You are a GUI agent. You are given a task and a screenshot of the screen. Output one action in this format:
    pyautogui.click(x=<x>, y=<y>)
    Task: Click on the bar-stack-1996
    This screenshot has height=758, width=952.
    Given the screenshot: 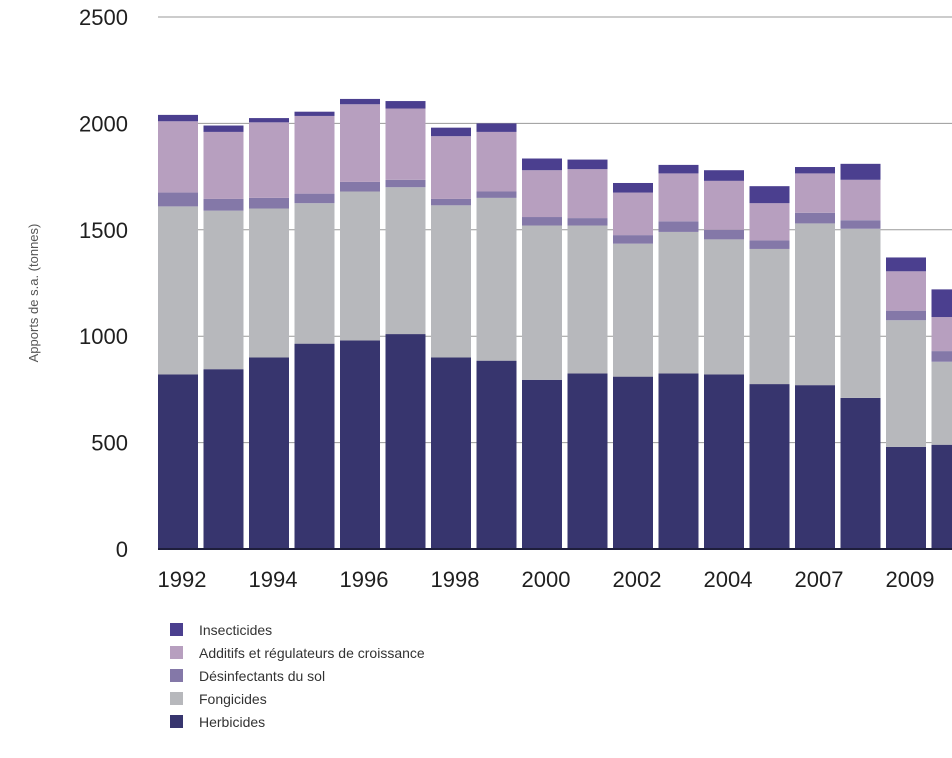 What is the action you would take?
    pyautogui.click(x=360, y=323)
    